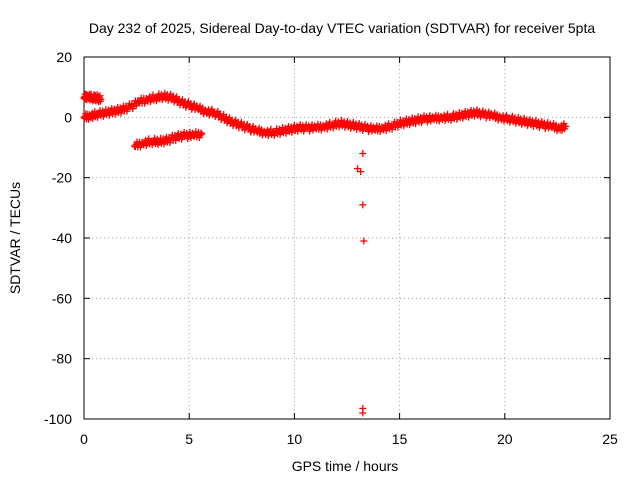 This screenshot has width=640, height=480. I want to click on y-tick-label: -80, so click(62, 359).